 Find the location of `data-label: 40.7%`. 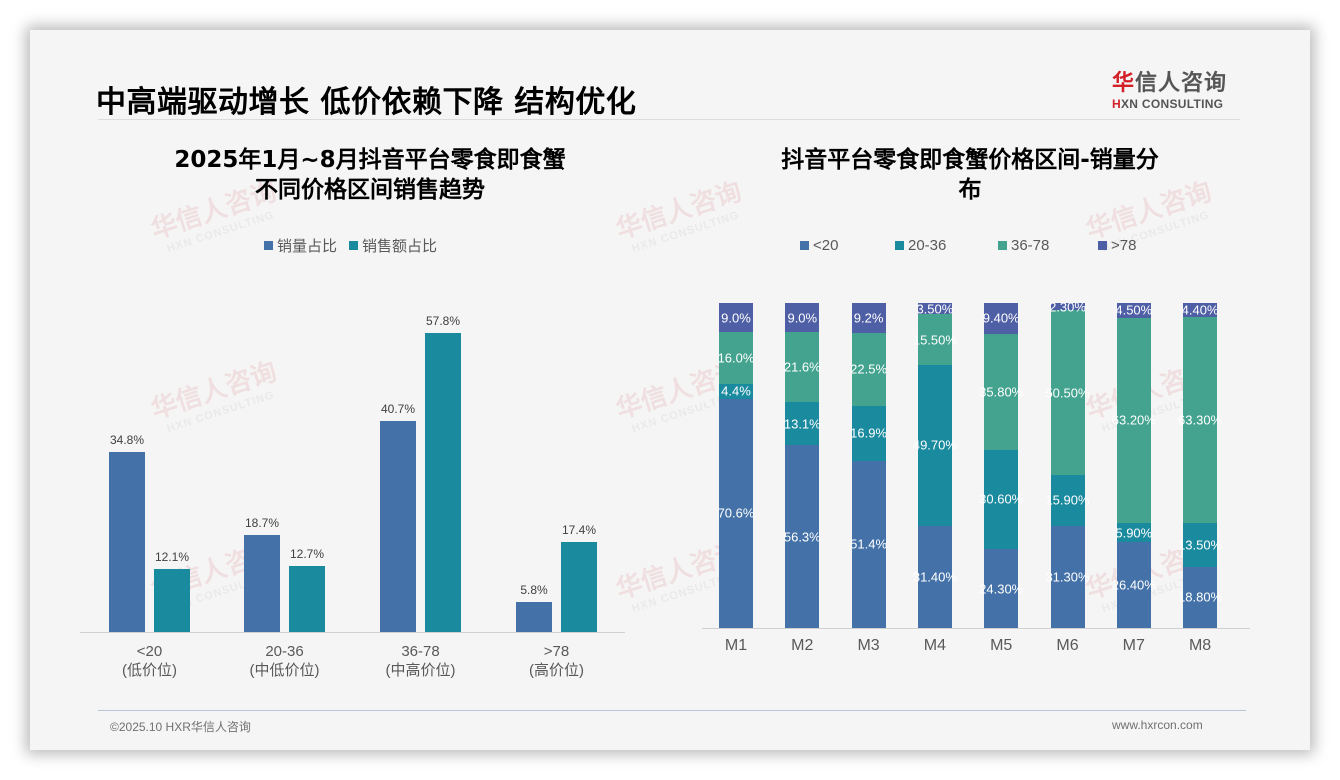

data-label: 40.7% is located at coordinates (398, 409).